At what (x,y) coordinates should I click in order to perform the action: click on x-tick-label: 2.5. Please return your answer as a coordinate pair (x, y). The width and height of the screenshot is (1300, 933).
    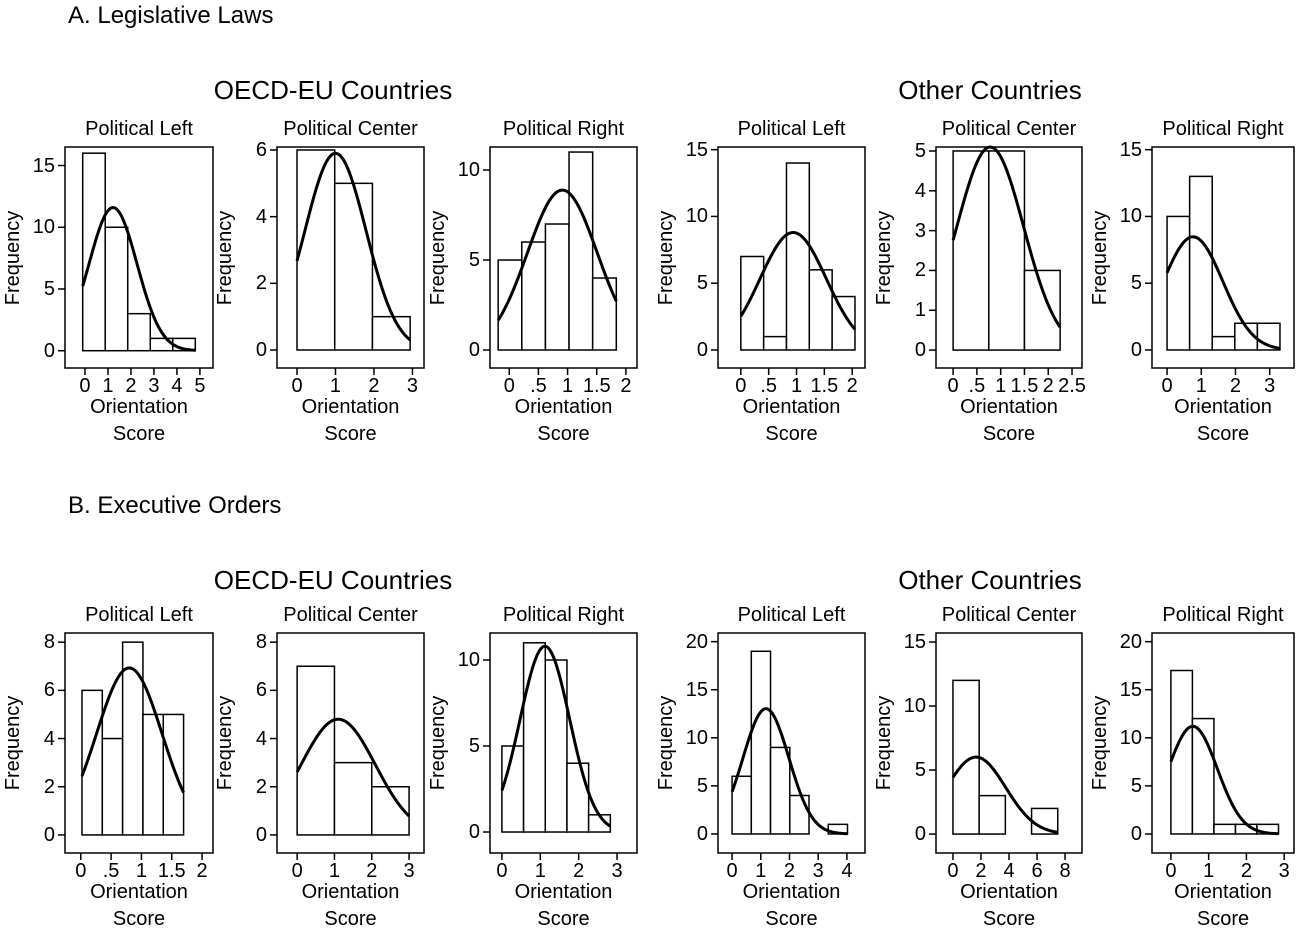
    Looking at the image, I should click on (1072, 386).